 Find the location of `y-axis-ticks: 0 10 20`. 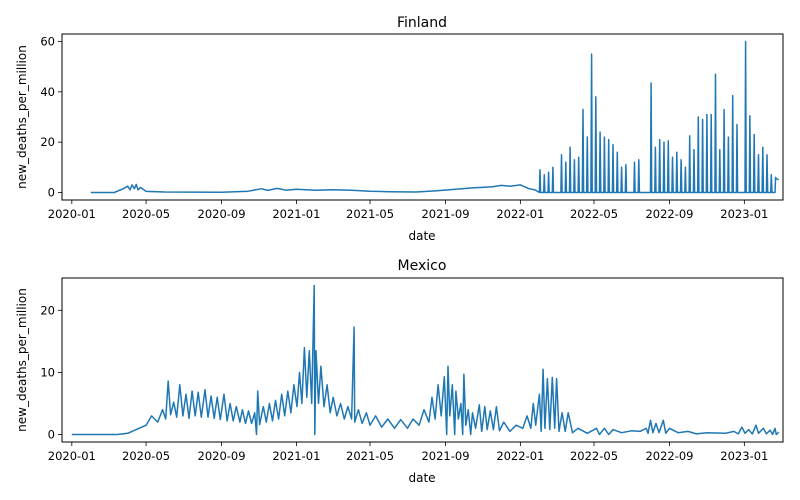

y-axis-ticks: 0 10 20 is located at coordinates (51, 372).